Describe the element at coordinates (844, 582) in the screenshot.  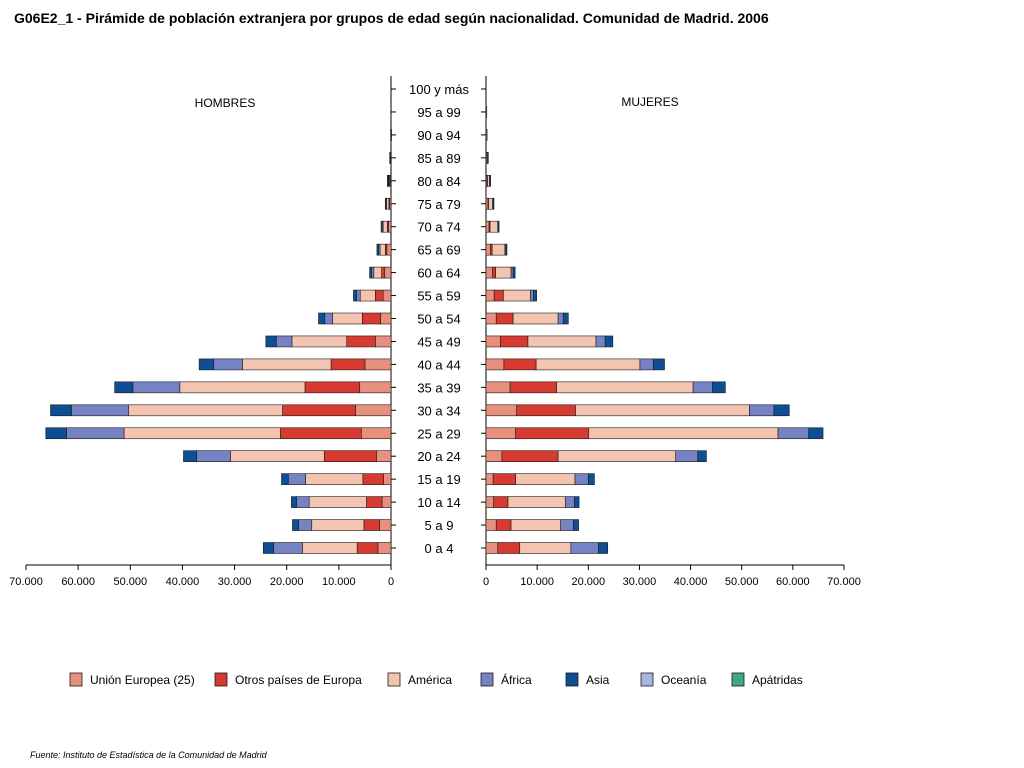
I see `women-value-tick-label: 70.000` at that location.